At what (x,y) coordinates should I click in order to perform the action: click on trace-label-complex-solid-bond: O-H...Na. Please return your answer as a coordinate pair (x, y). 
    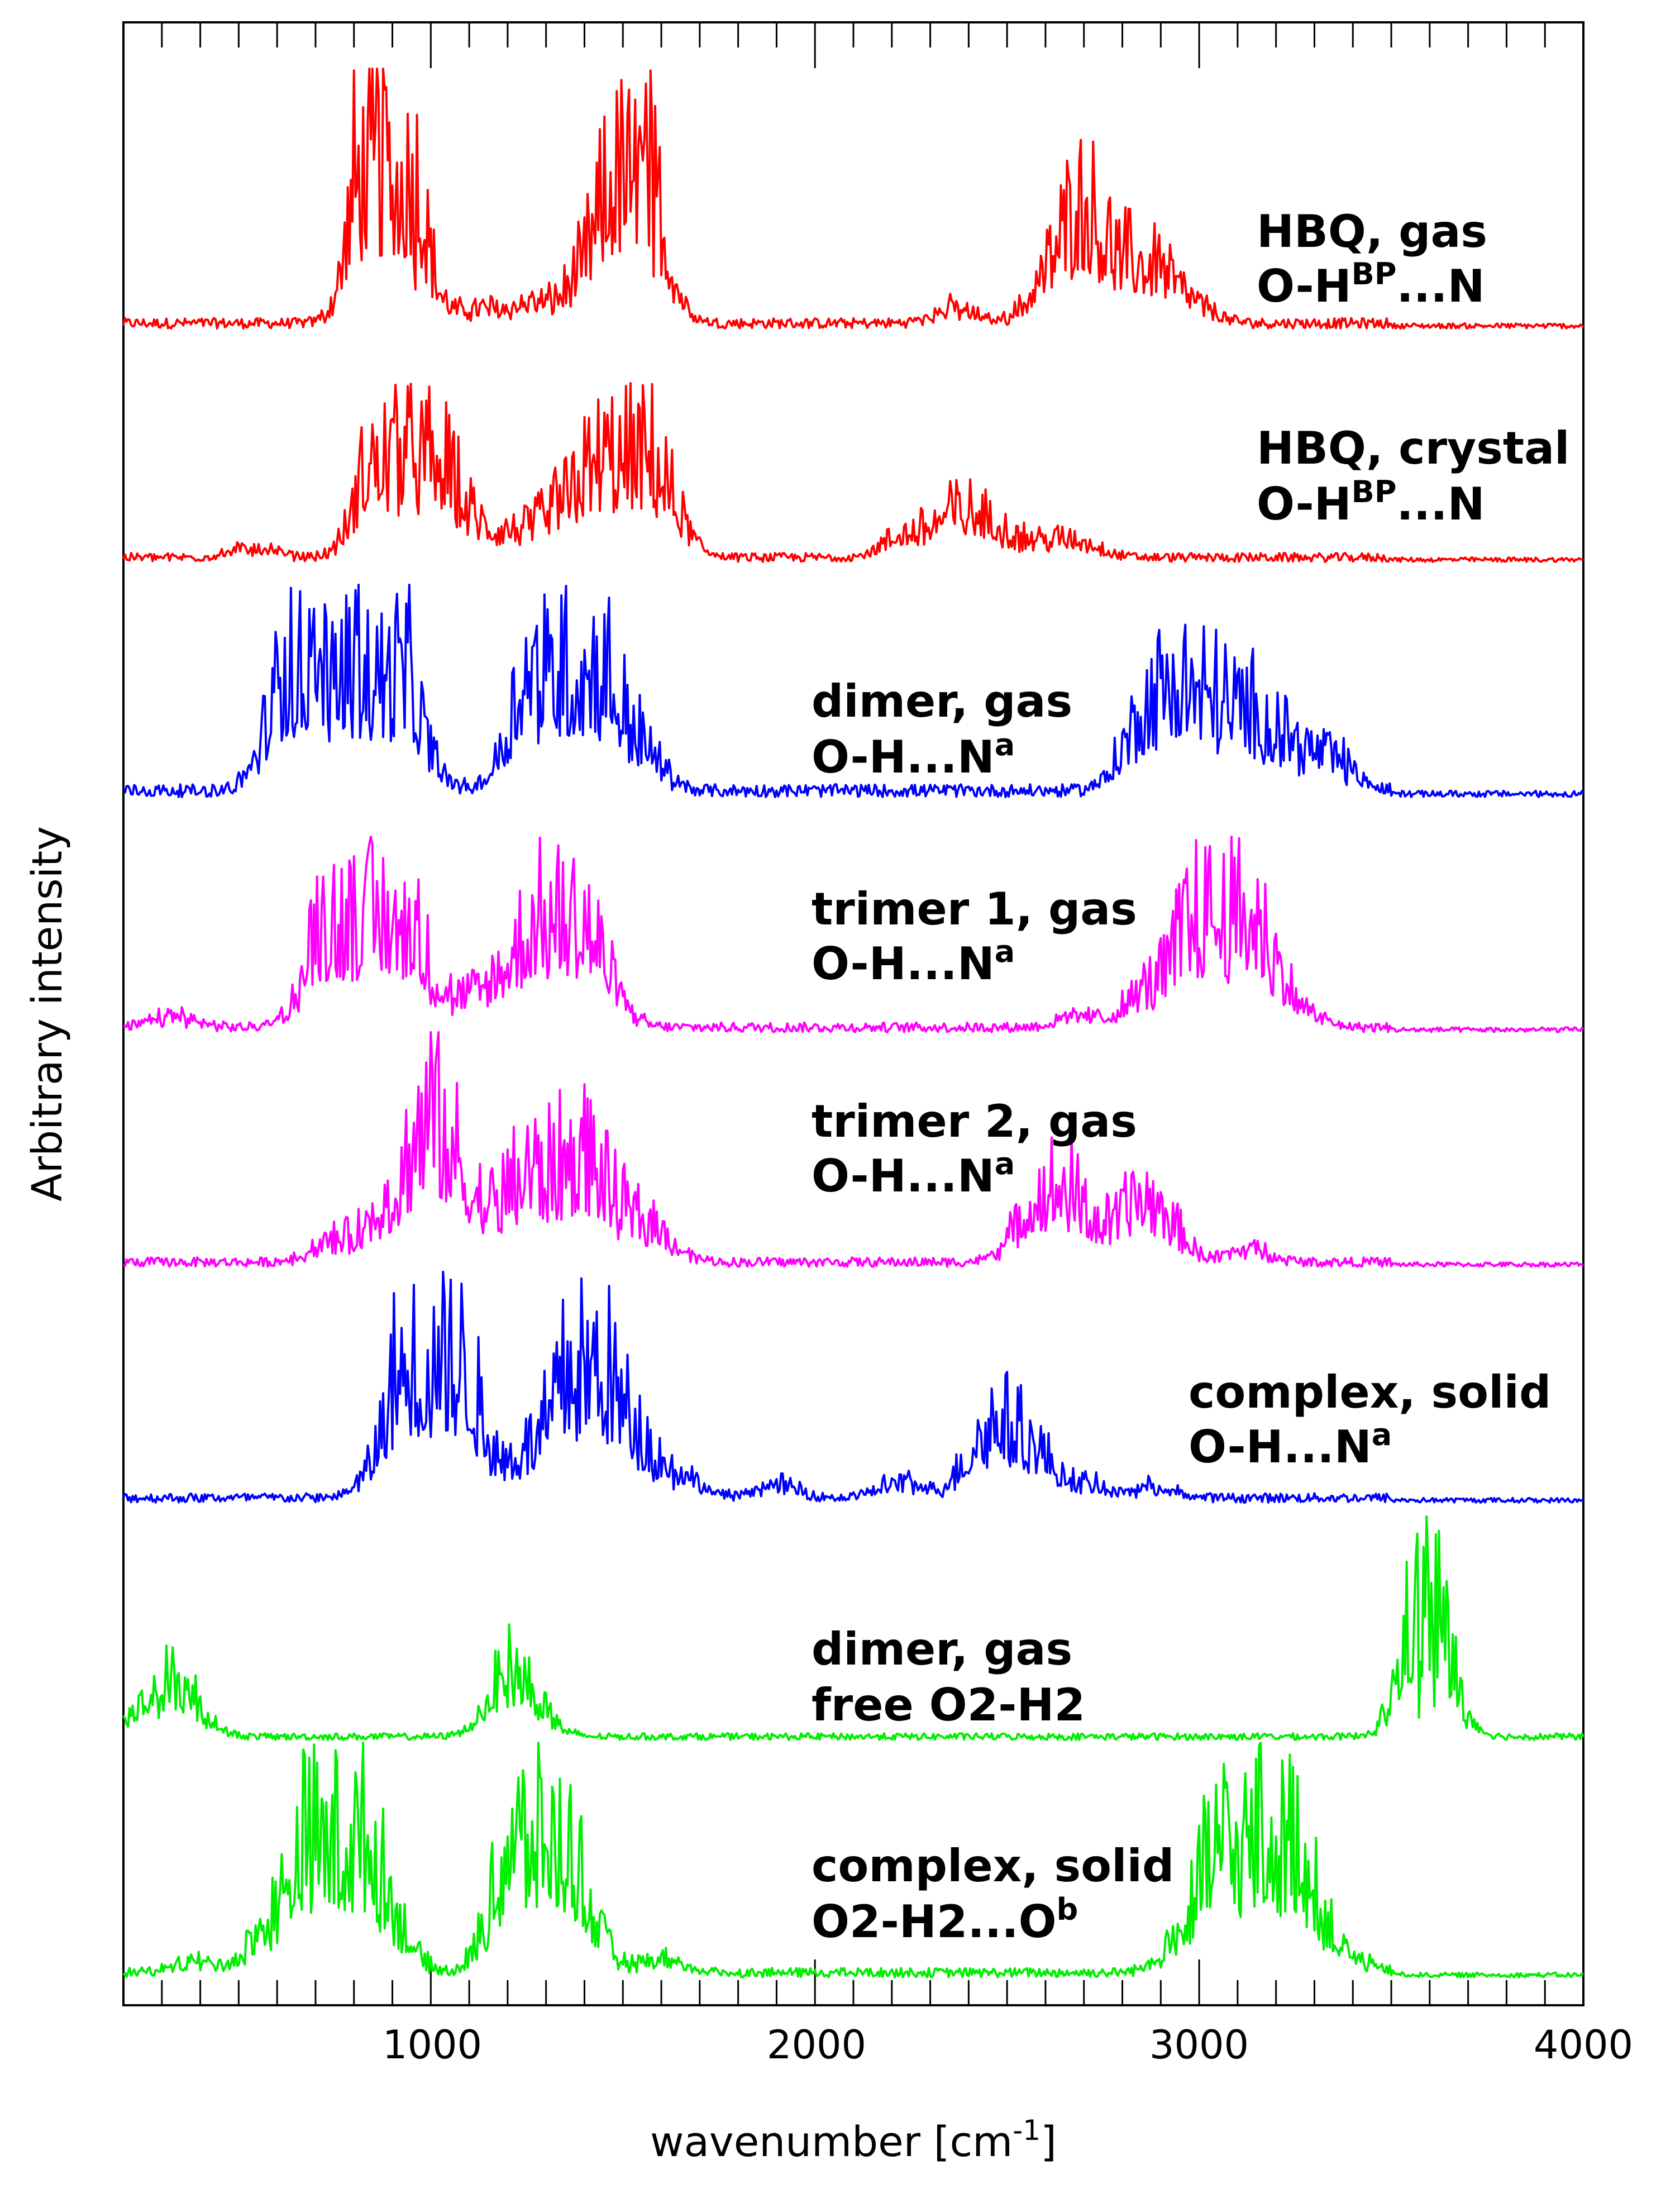
    Looking at the image, I should click on (1290, 1445).